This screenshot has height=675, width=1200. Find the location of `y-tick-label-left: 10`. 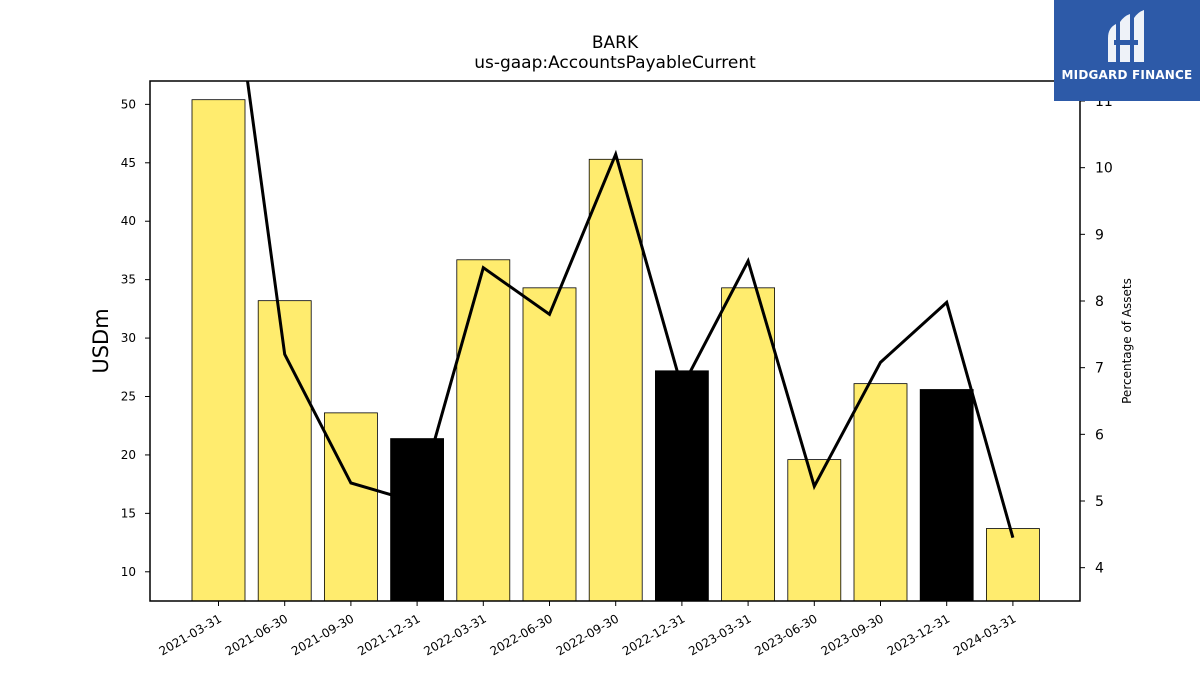

y-tick-label-left: 10 is located at coordinates (128, 572).